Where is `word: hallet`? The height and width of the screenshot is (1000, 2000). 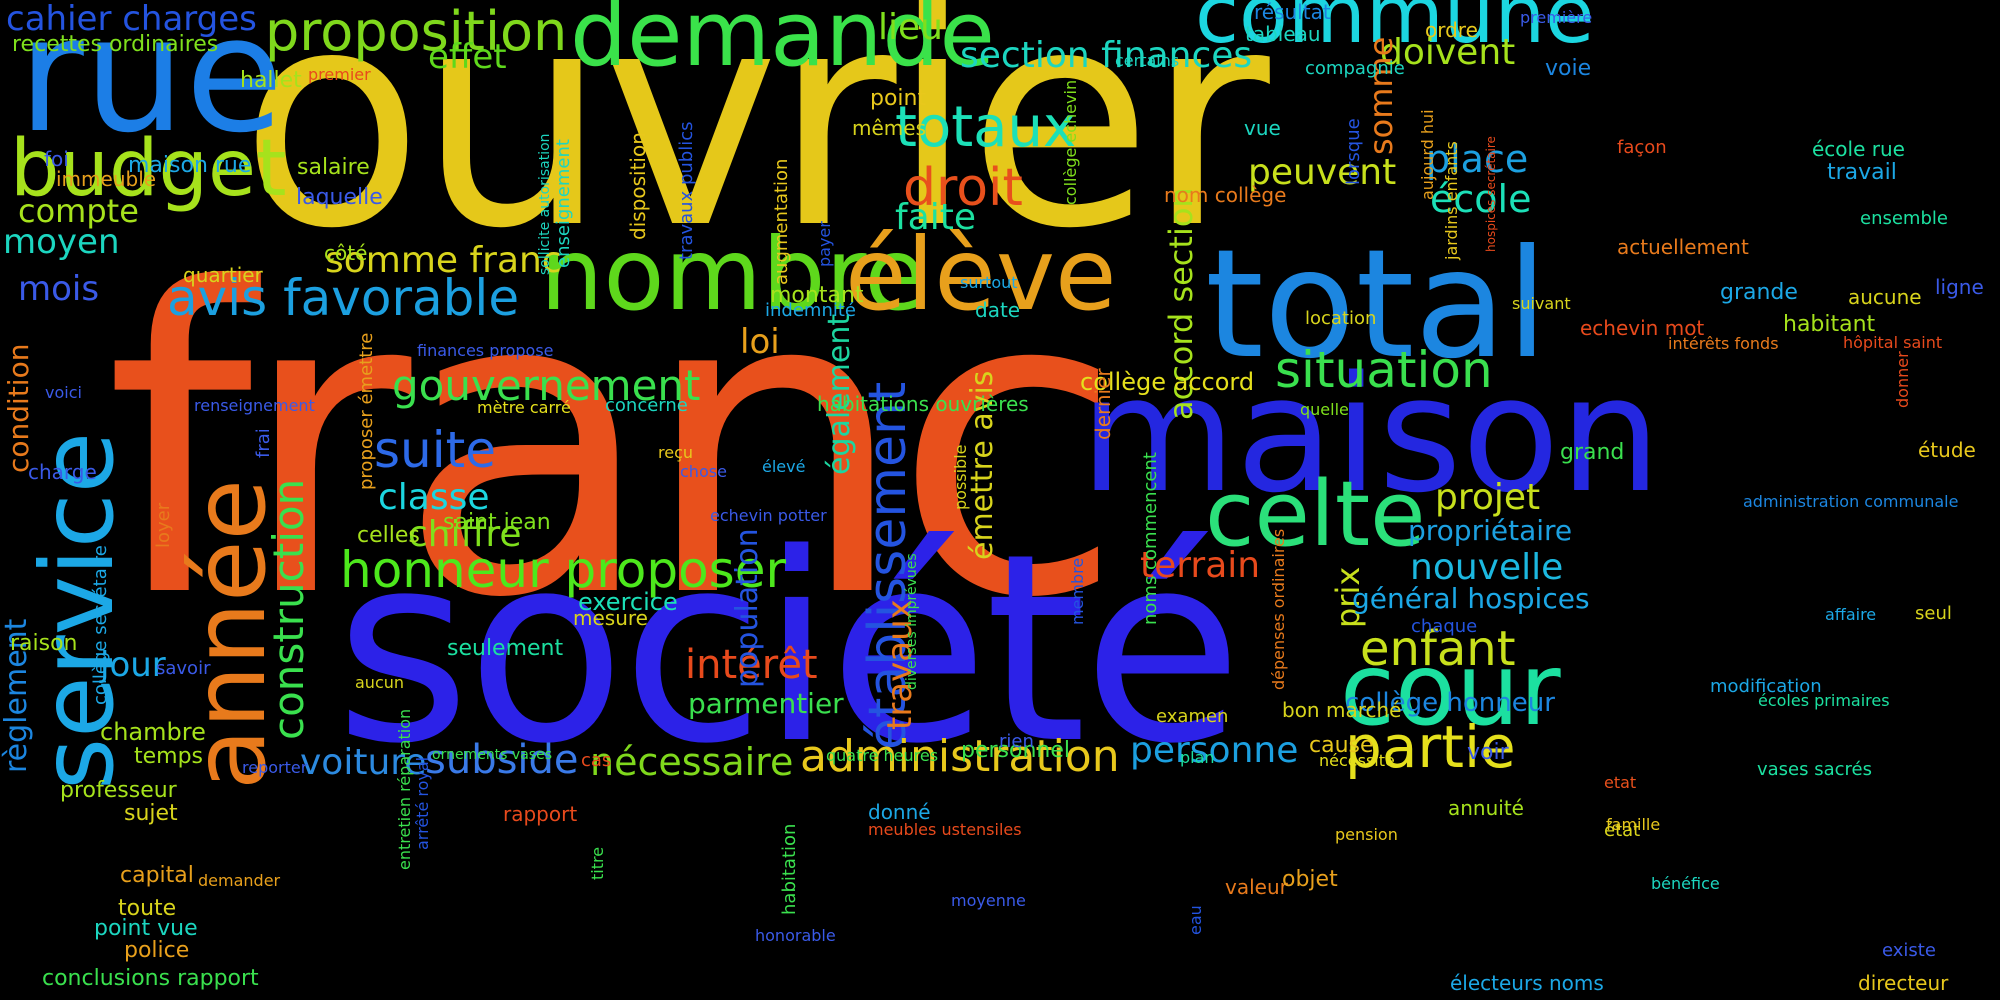
word: hallet is located at coordinates (271, 80).